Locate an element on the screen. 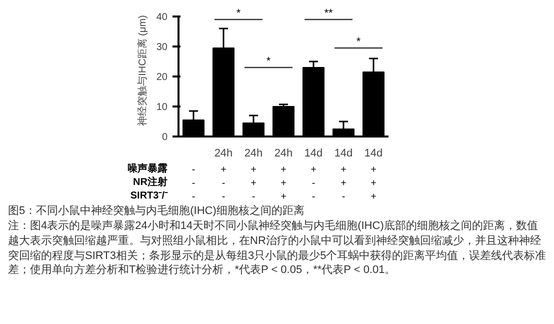  text: 图5：不同小鼠中神经突触与内毛细胞(IHC)细胞核之间的距离 is located at coordinates (157, 211).